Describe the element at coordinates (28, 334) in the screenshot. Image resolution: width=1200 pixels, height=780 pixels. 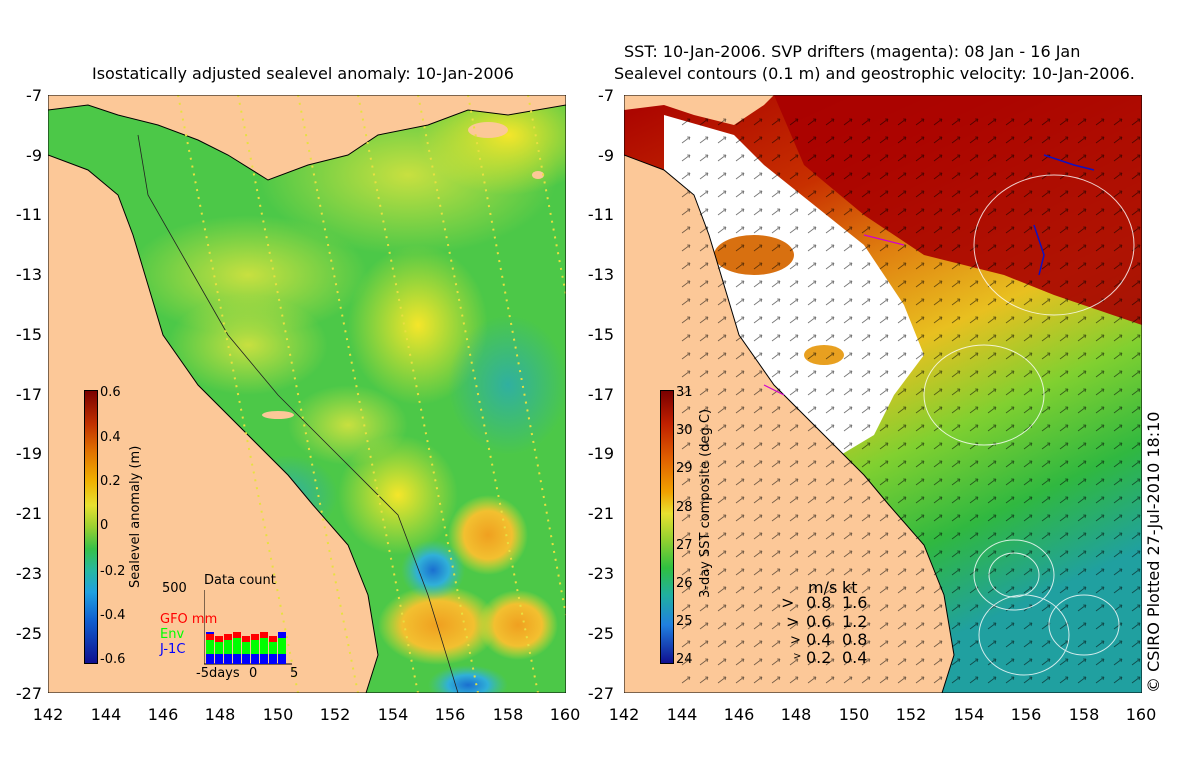
I see `left-y-tick: -15` at that location.